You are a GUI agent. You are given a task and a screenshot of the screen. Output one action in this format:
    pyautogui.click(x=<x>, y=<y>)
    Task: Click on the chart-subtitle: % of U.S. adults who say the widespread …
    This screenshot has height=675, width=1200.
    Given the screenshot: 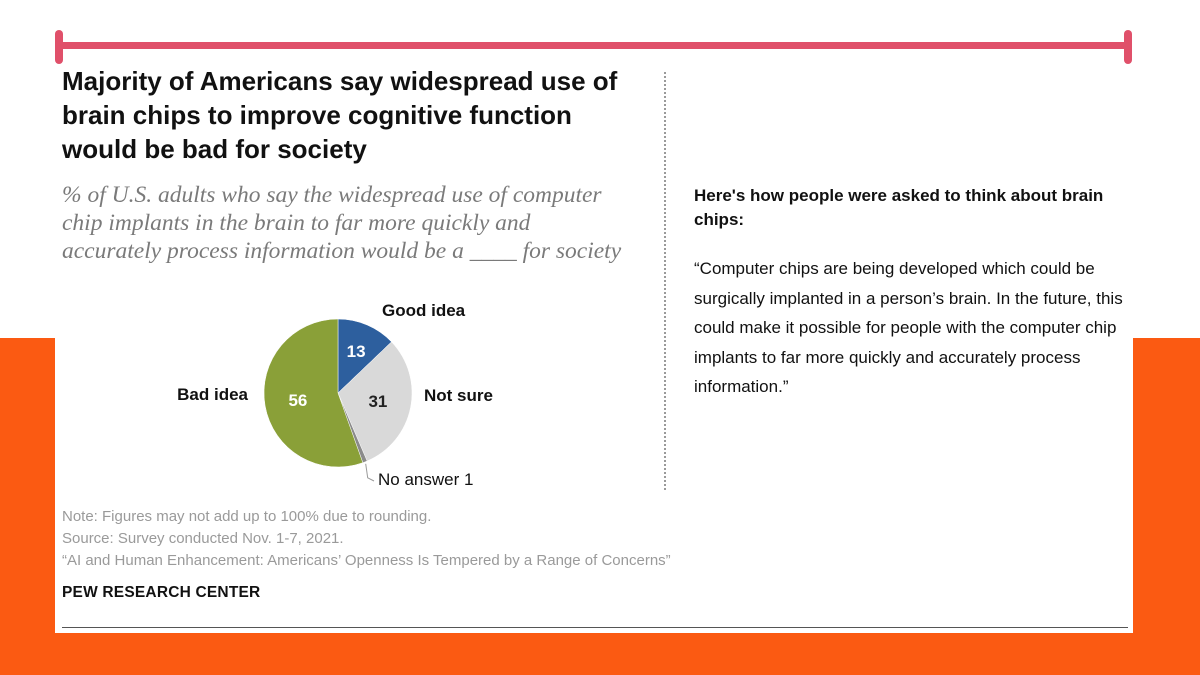 What is the action you would take?
    pyautogui.click(x=342, y=223)
    